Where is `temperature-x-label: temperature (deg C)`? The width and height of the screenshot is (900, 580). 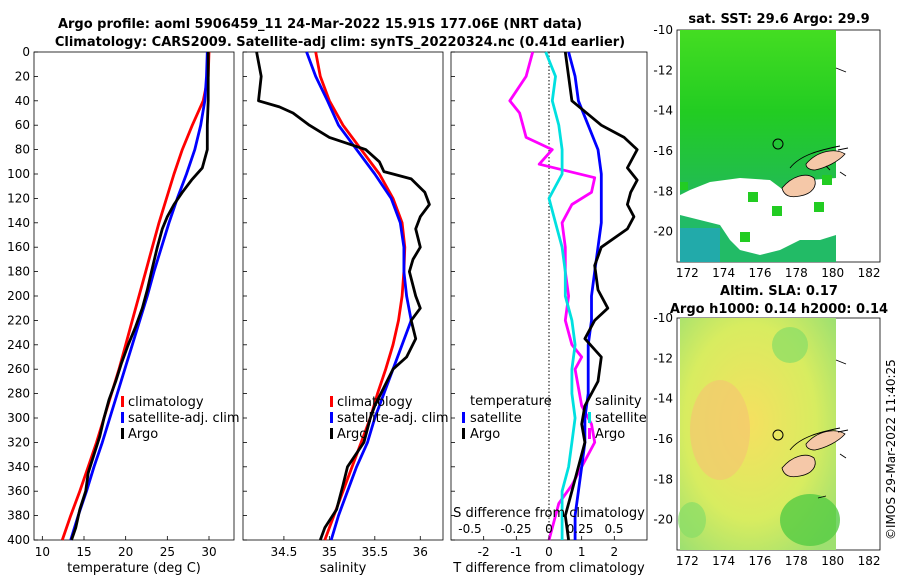
temperature-x-label: temperature (deg C) is located at coordinates (134, 568).